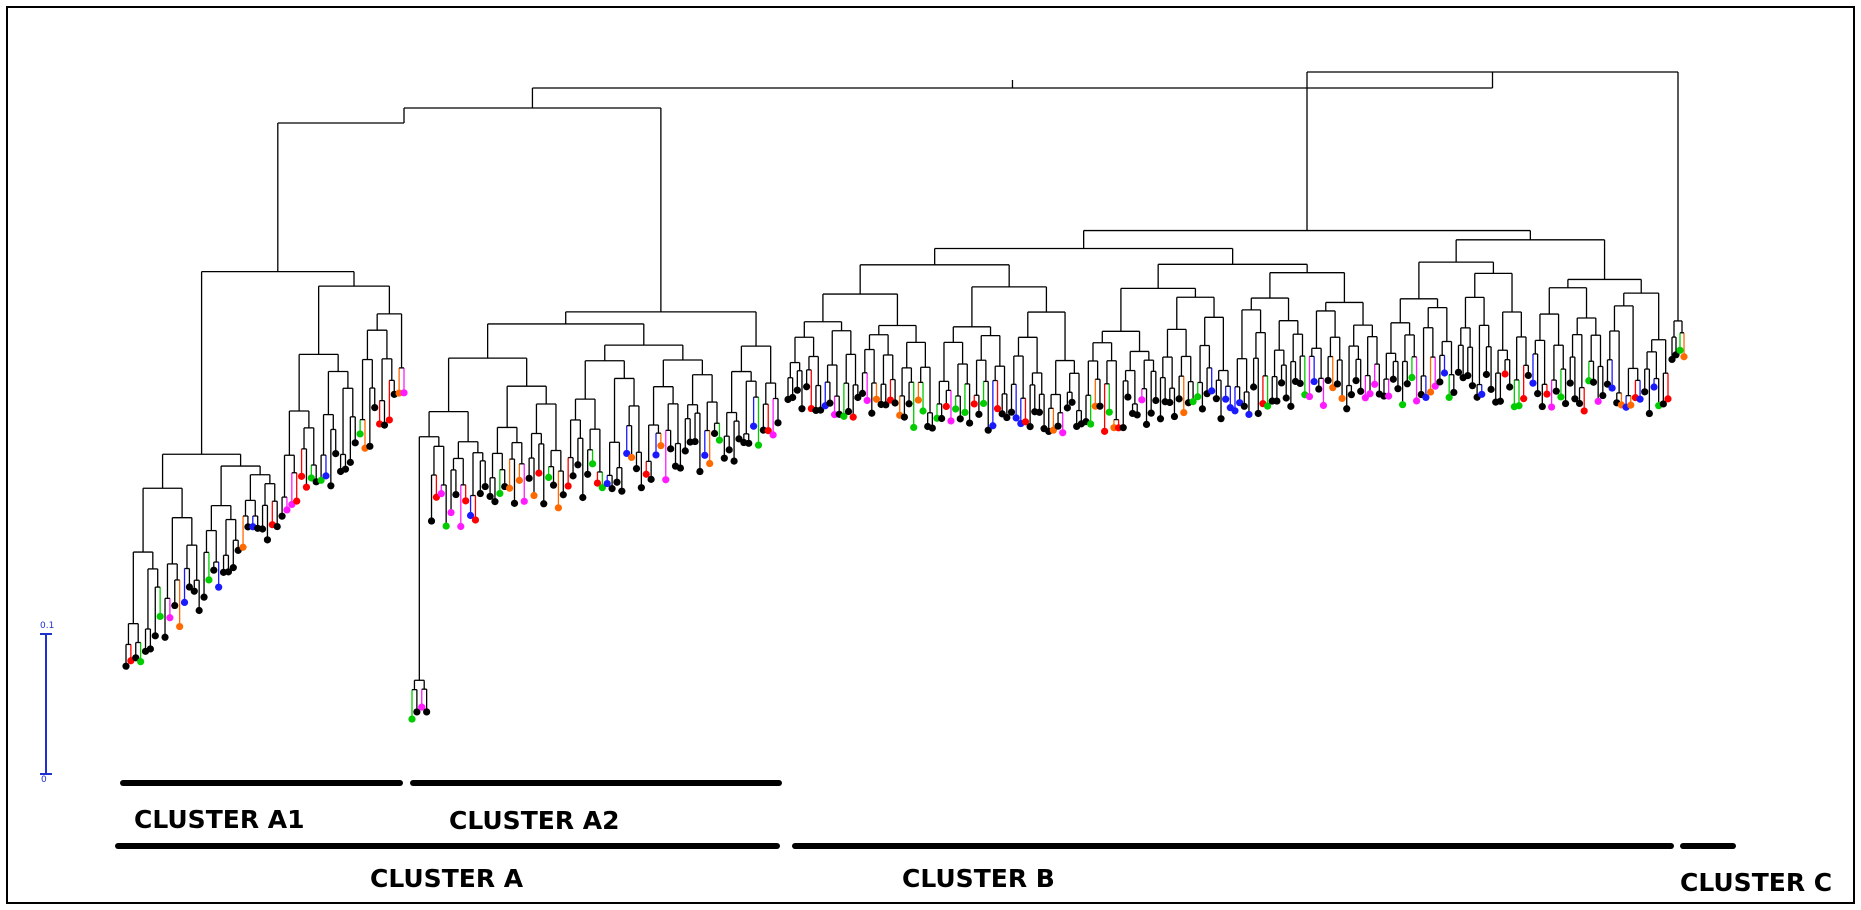 The width and height of the screenshot is (1861, 910). Describe the element at coordinates (47, 626) in the screenshot. I see `scale-label-top: 0.1` at that location.